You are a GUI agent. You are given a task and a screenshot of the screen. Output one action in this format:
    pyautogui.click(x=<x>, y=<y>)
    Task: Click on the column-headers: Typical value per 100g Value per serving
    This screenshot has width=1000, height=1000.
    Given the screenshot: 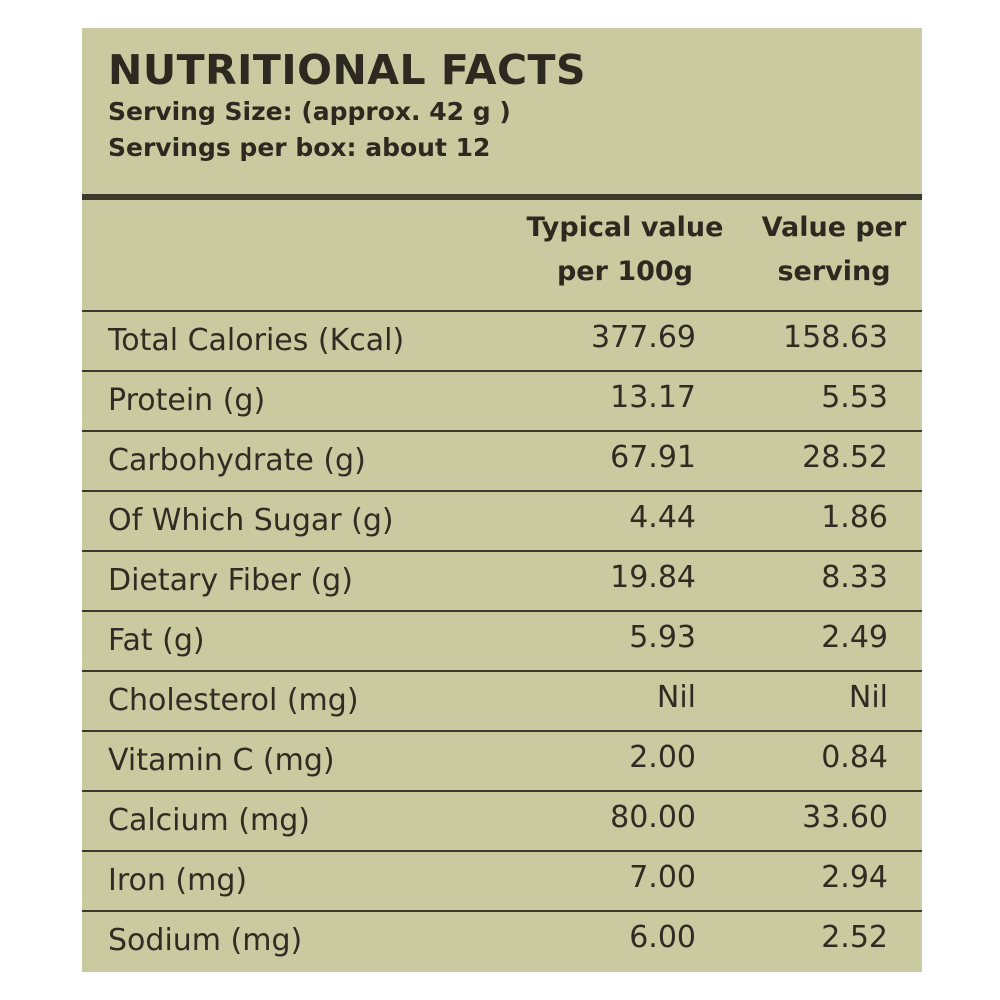 What is the action you would take?
    pyautogui.click(x=502, y=258)
    